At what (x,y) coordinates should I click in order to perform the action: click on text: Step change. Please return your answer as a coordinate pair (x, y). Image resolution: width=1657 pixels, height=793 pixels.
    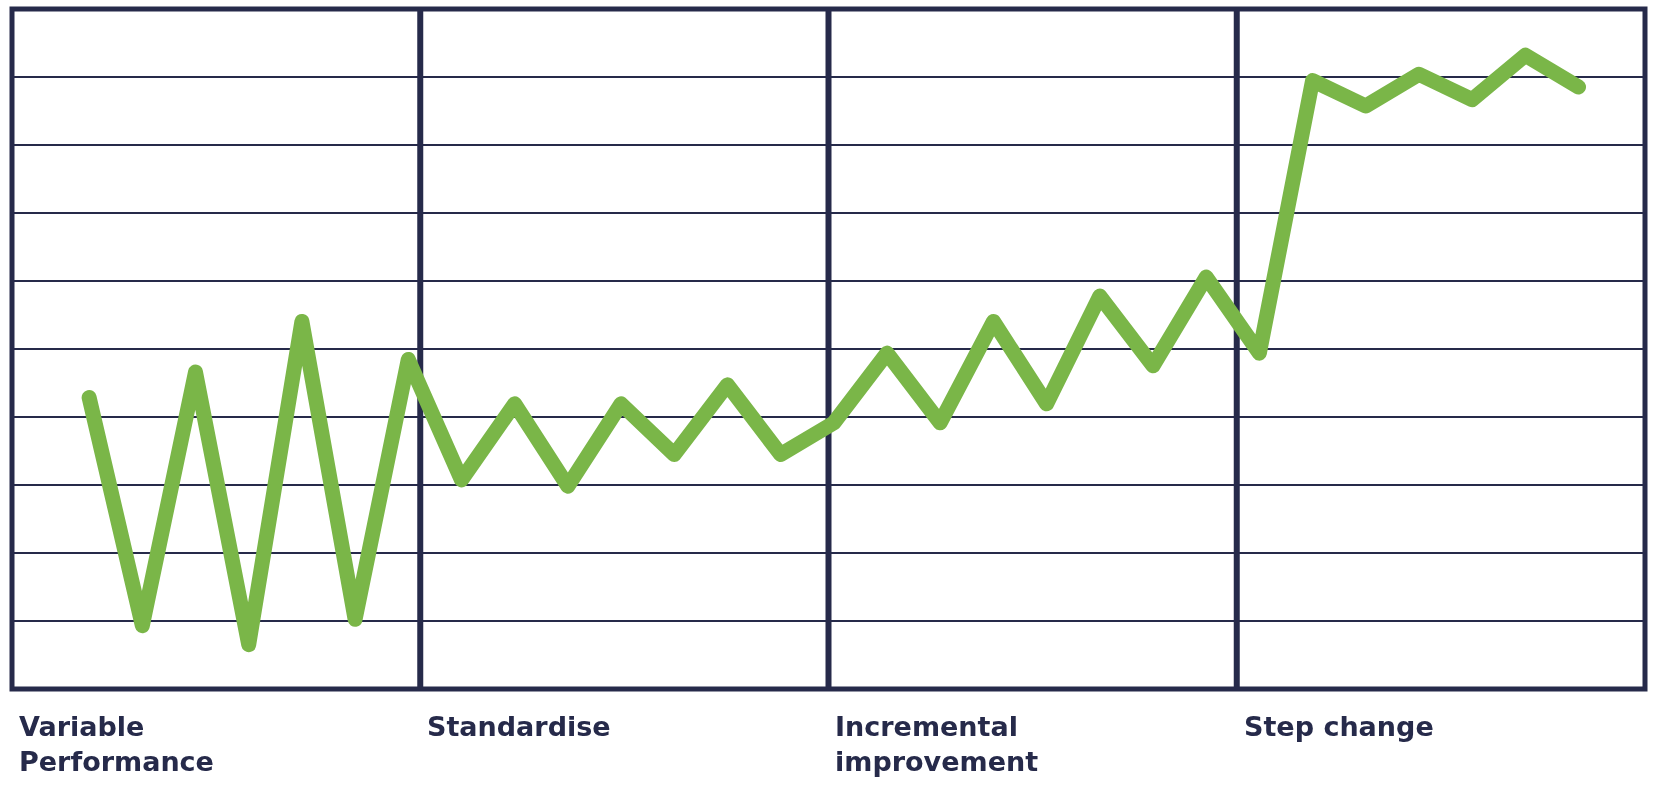
    Looking at the image, I should click on (1339, 726).